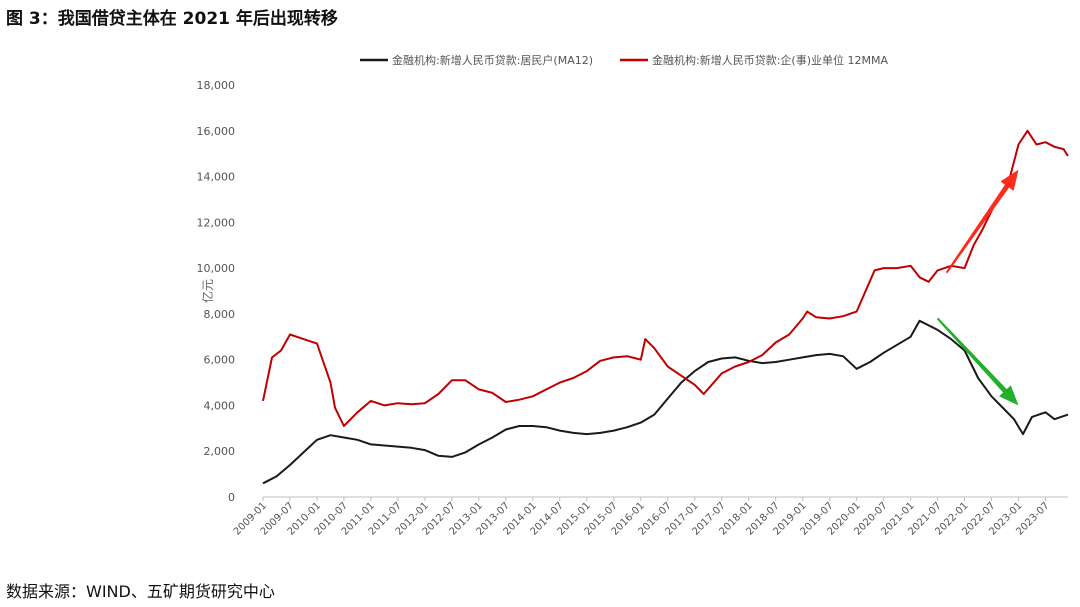  Describe the element at coordinates (220, 451) in the screenshot. I see `y-tick-label: 2,000` at that location.